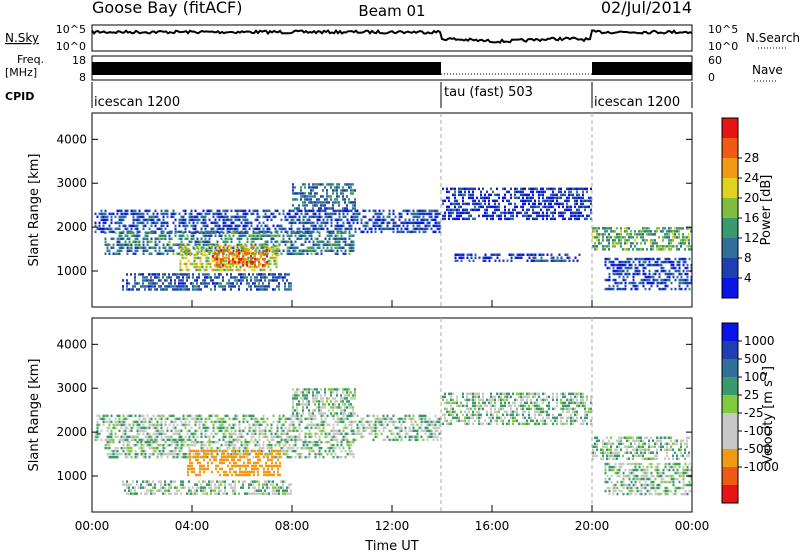  What do you see at coordinates (755, 377) in the screenshot?
I see `velocity-colorbar-tick: 100` at bounding box center [755, 377].